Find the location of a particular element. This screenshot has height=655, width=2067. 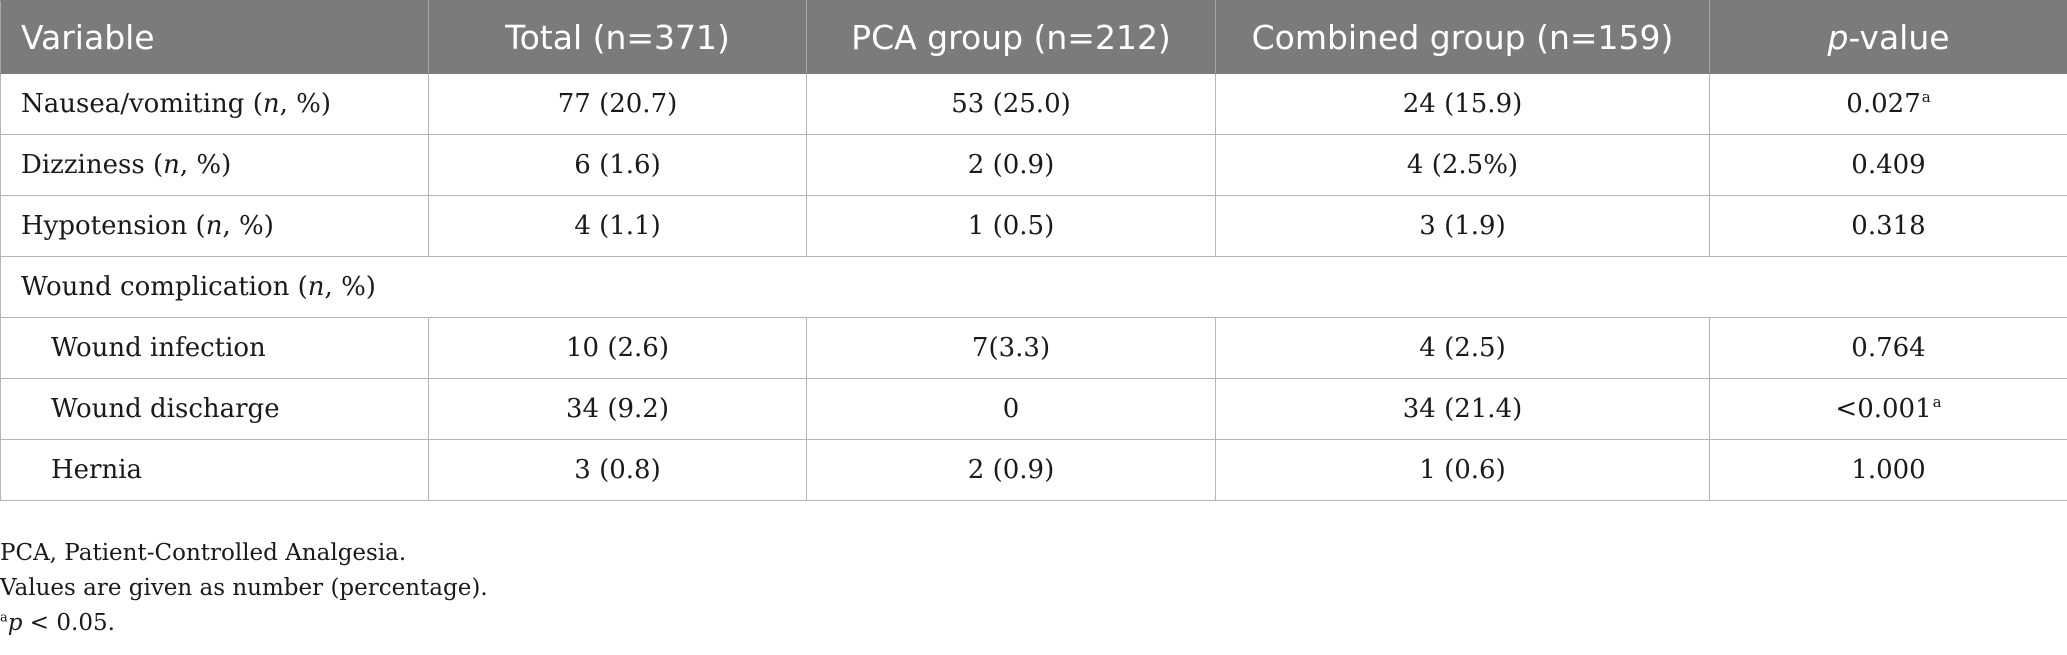

row-label: Nausea/vomiting (n, %) is located at coordinates (214, 104).